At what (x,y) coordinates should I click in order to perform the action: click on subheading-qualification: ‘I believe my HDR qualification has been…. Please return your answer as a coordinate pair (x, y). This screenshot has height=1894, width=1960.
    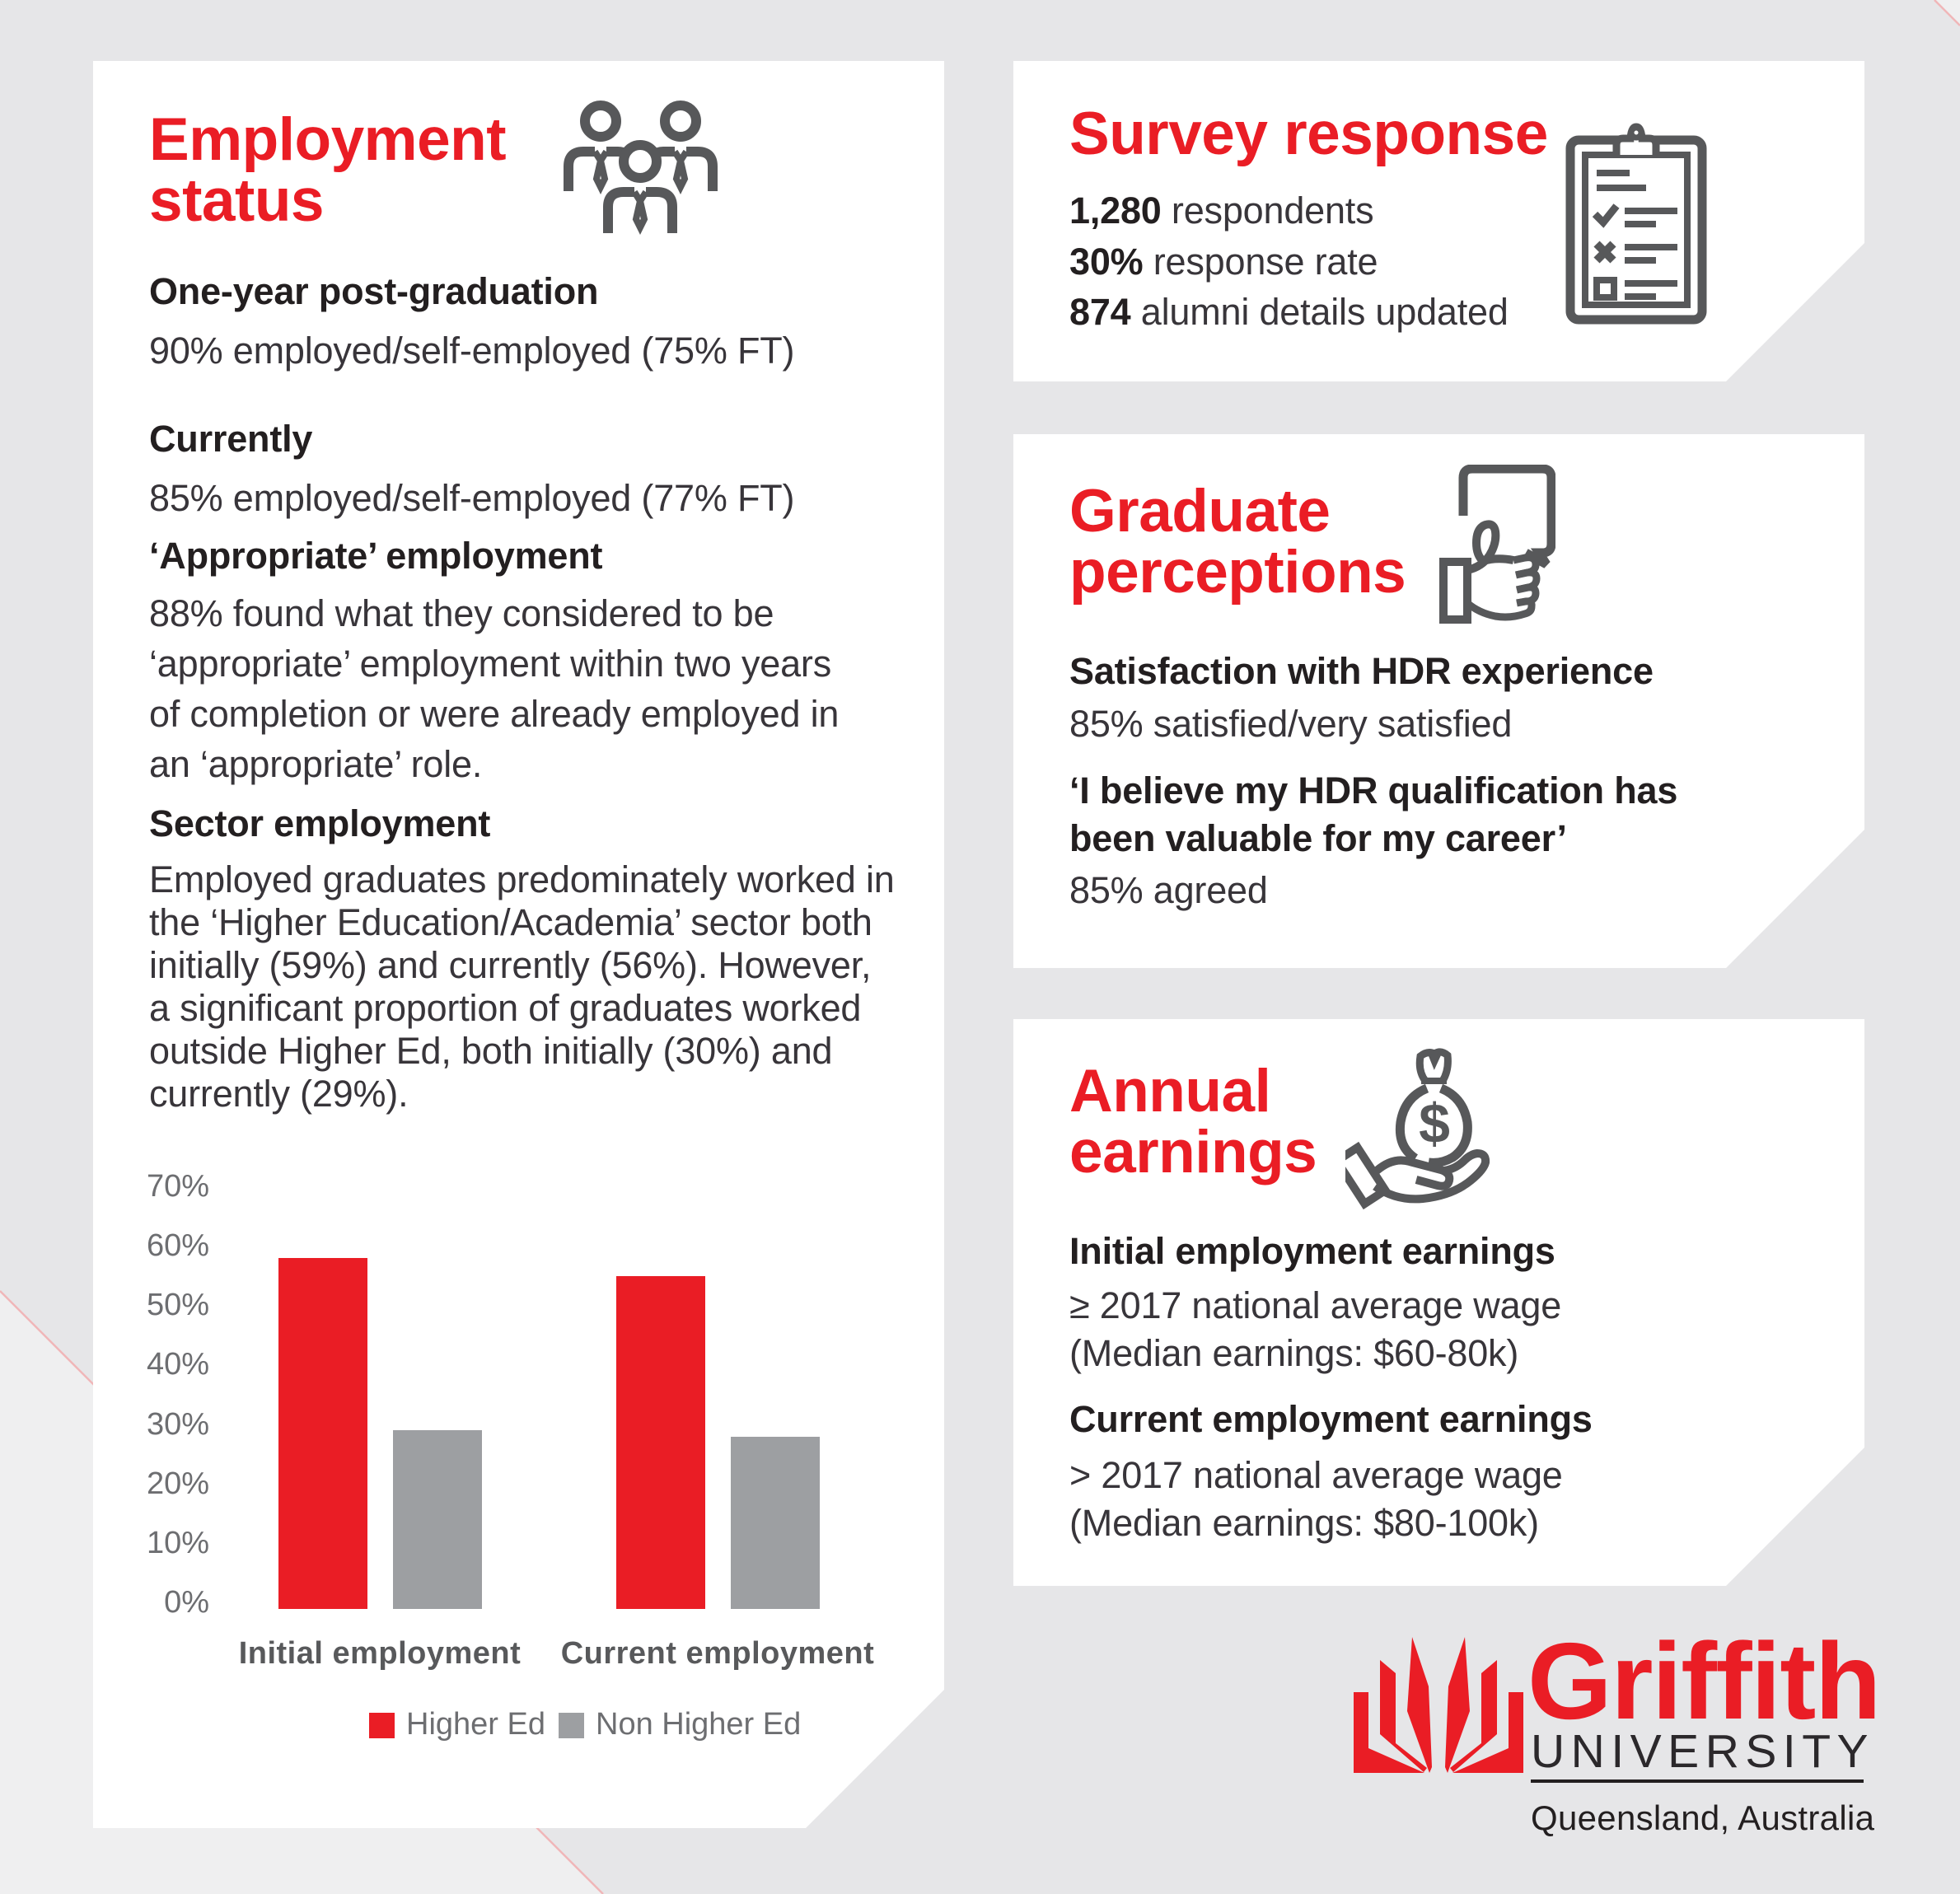
    Looking at the image, I should click on (1373, 814).